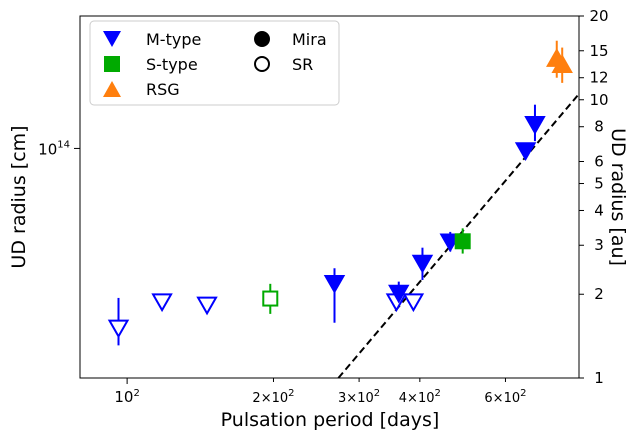  What do you see at coordinates (505, 397) in the screenshot?
I see `x-tick-label-4: 6×10²` at bounding box center [505, 397].